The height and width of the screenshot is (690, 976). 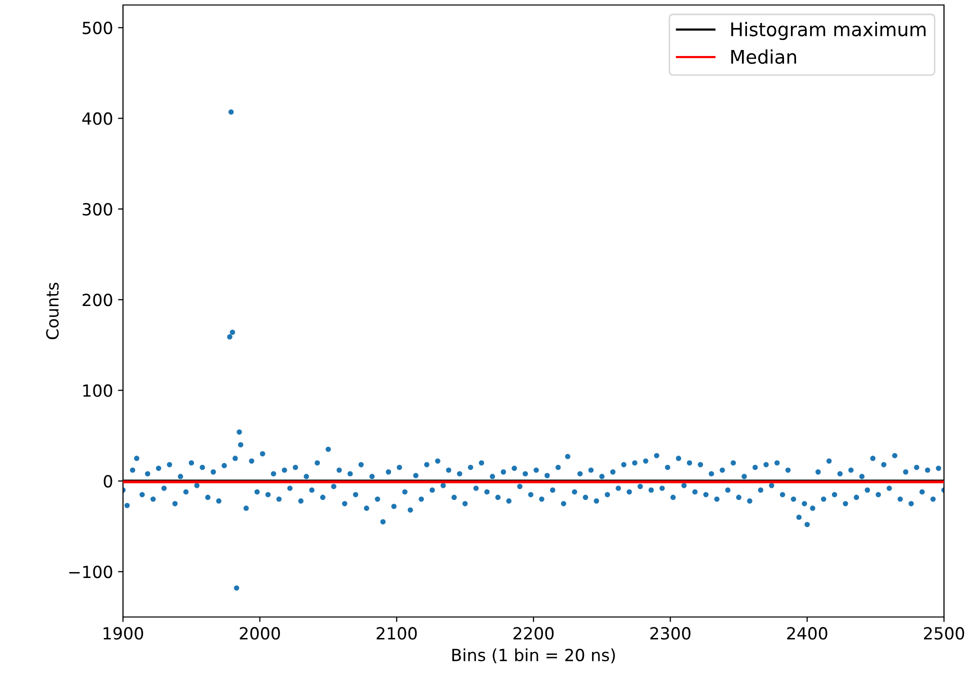 I want to click on legend-label: Histogram maximum, so click(x=828, y=31).